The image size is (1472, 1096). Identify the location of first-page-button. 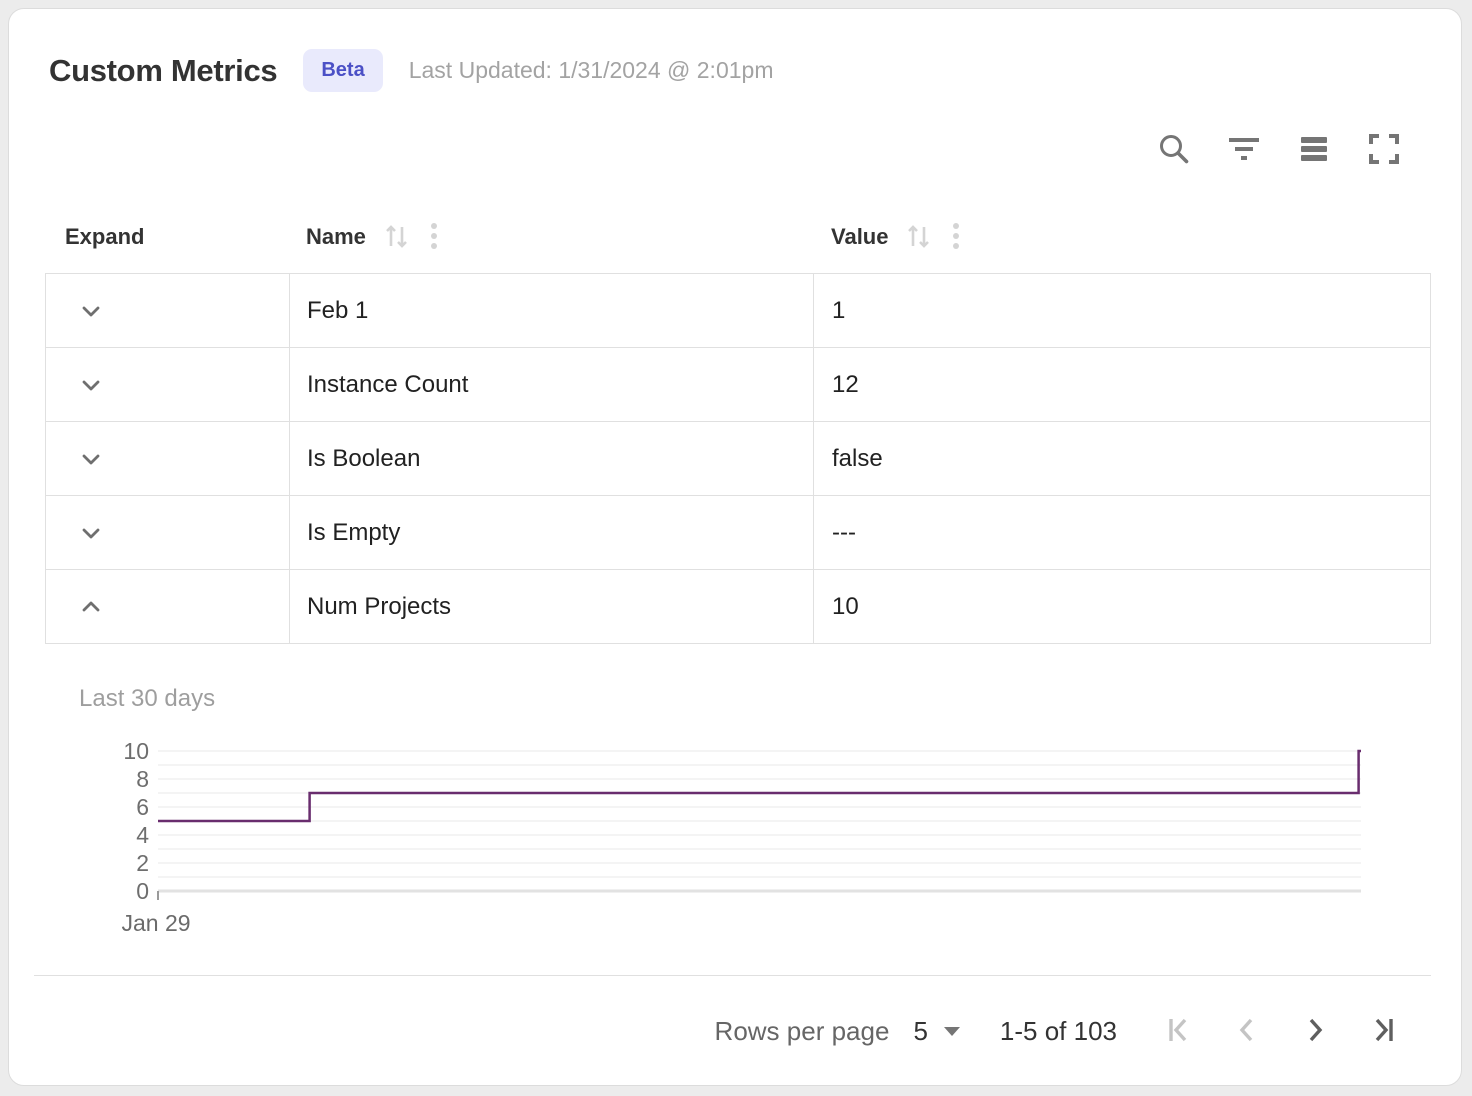
(1179, 1031).